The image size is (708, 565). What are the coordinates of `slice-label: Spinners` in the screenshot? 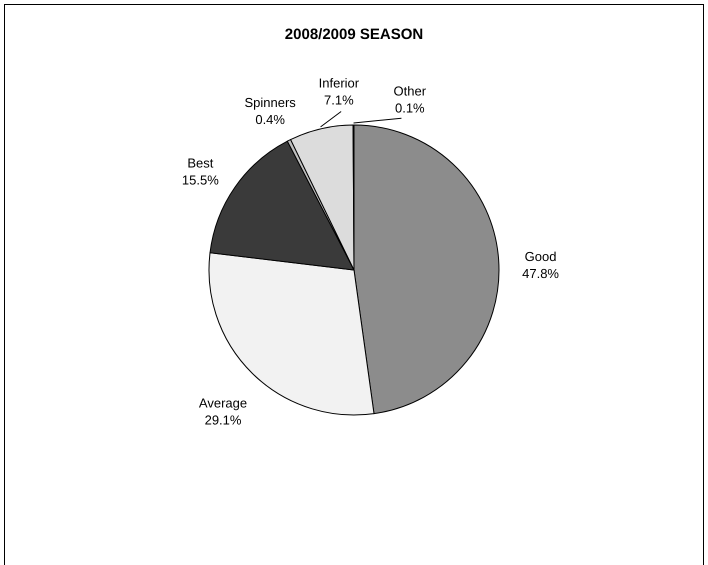 It's located at (270, 102).